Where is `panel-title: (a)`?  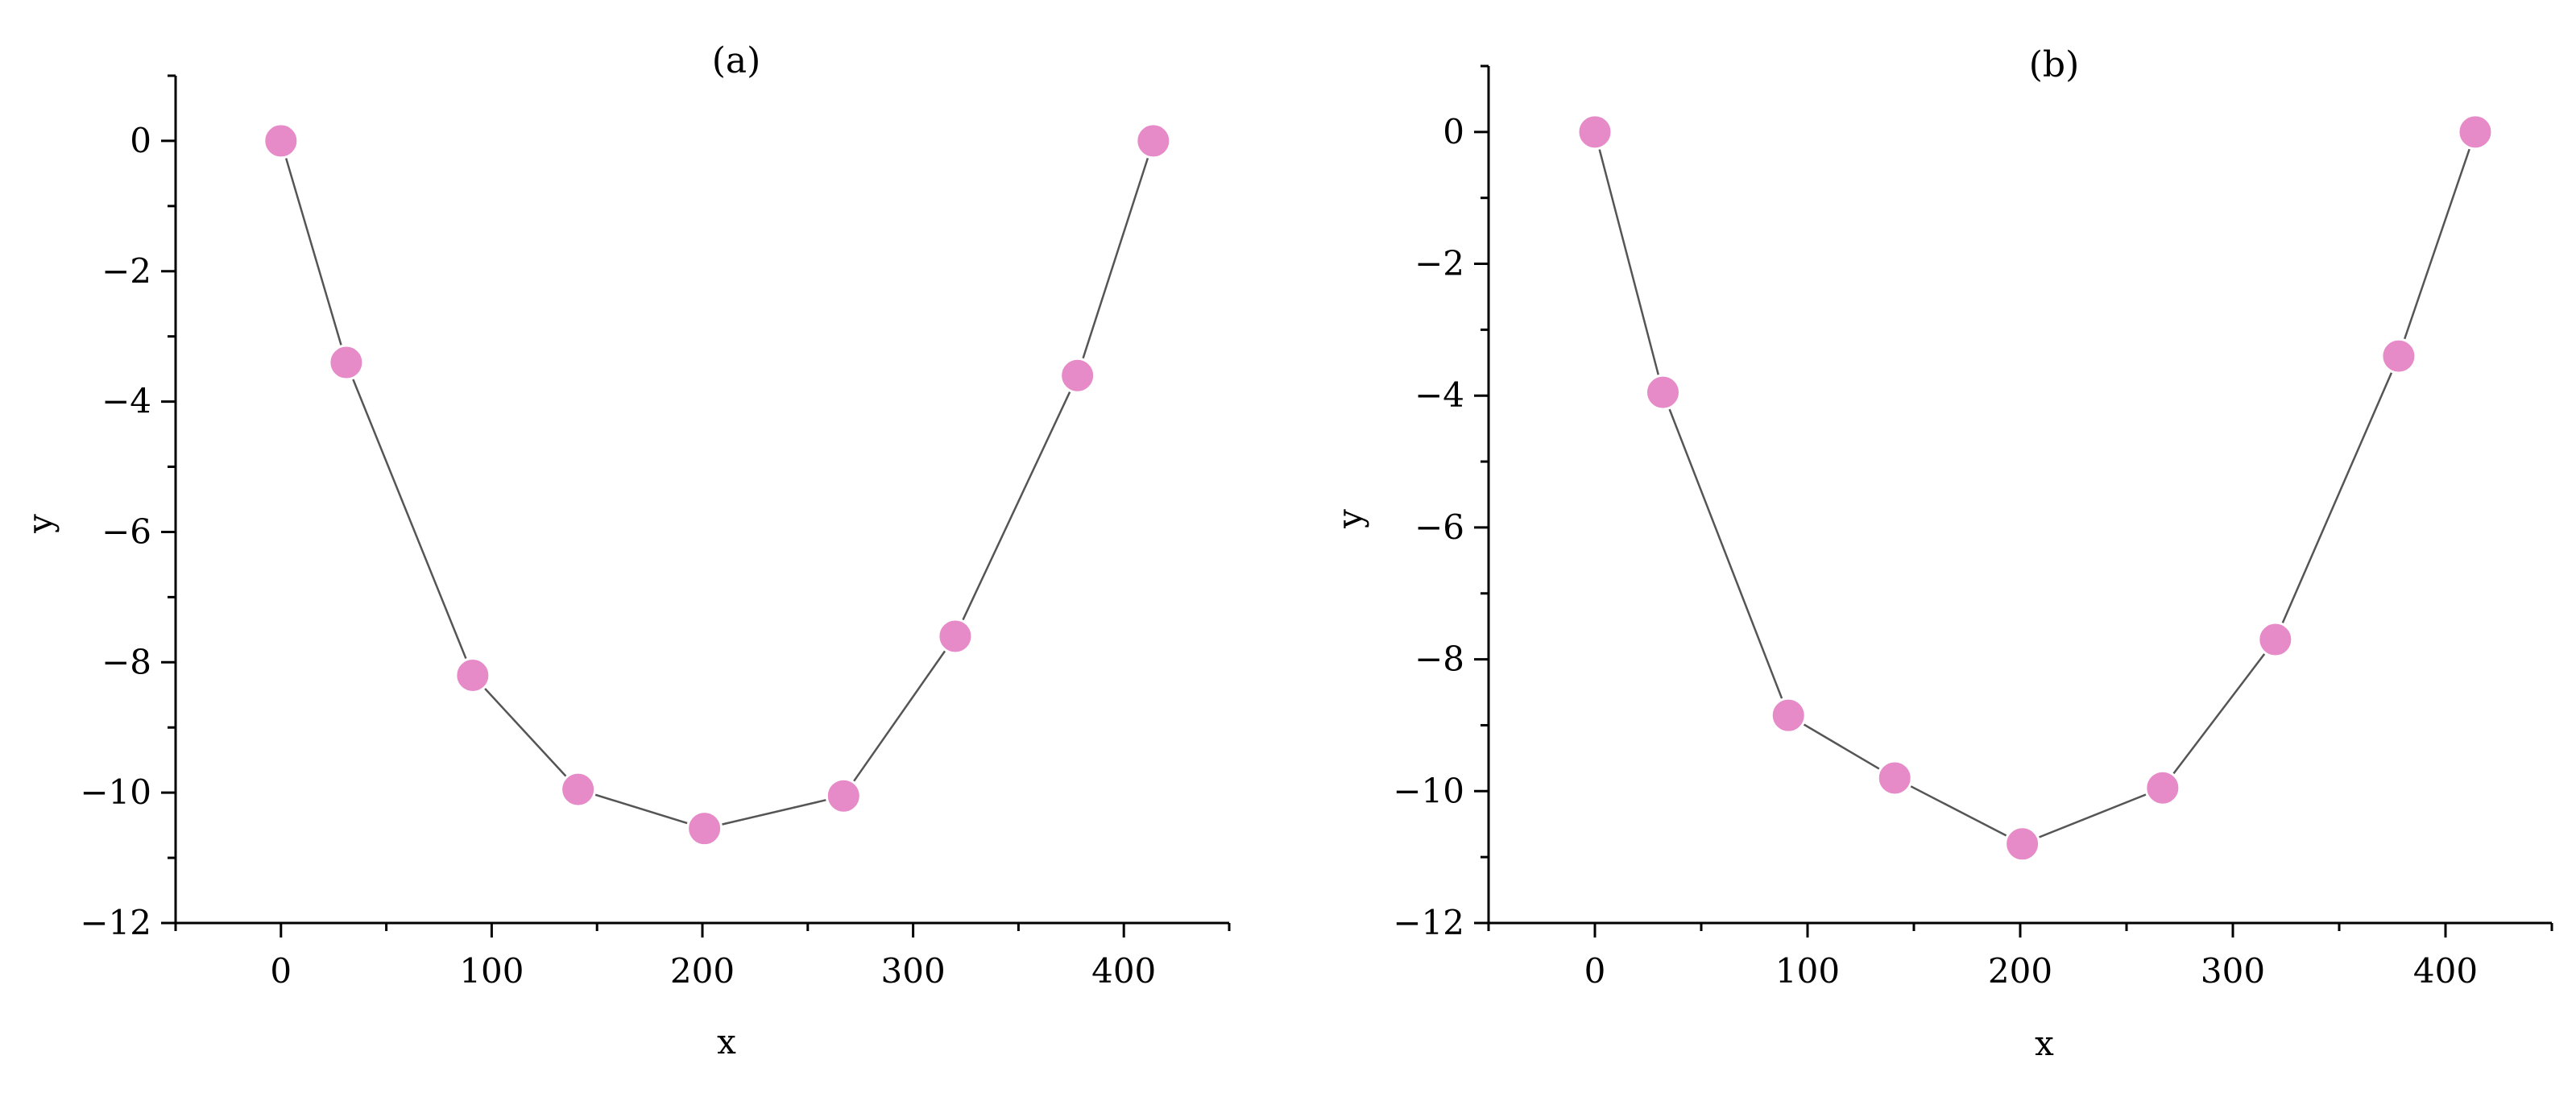
panel-title: (a) is located at coordinates (736, 60).